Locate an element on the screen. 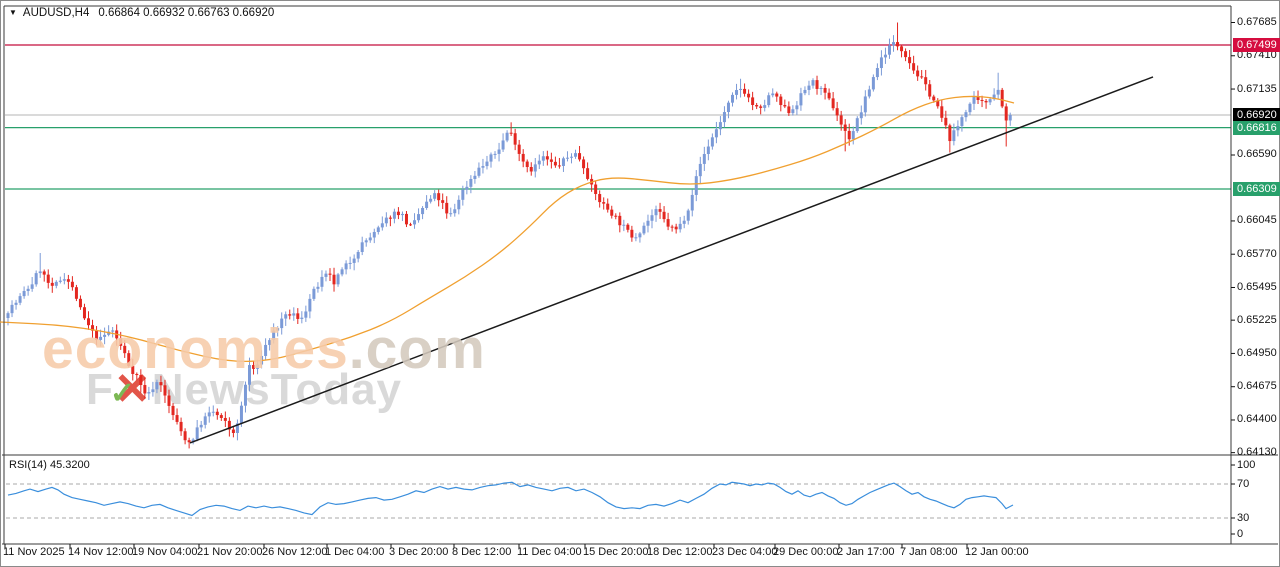 This screenshot has width=1280, height=567. price-tick-label: 0.64950 is located at coordinates (1257, 352).